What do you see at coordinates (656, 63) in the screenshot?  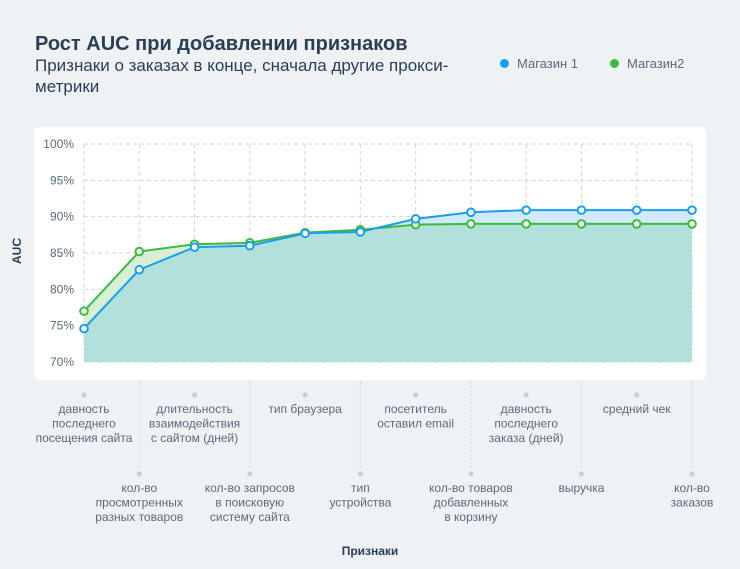 I see `legend-label: Магазин2` at bounding box center [656, 63].